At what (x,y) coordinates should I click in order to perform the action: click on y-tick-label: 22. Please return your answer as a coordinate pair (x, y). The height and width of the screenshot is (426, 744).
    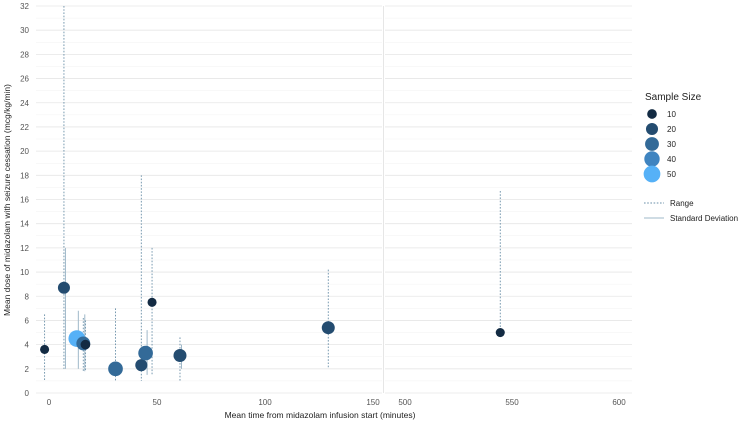
    Looking at the image, I should click on (24, 127).